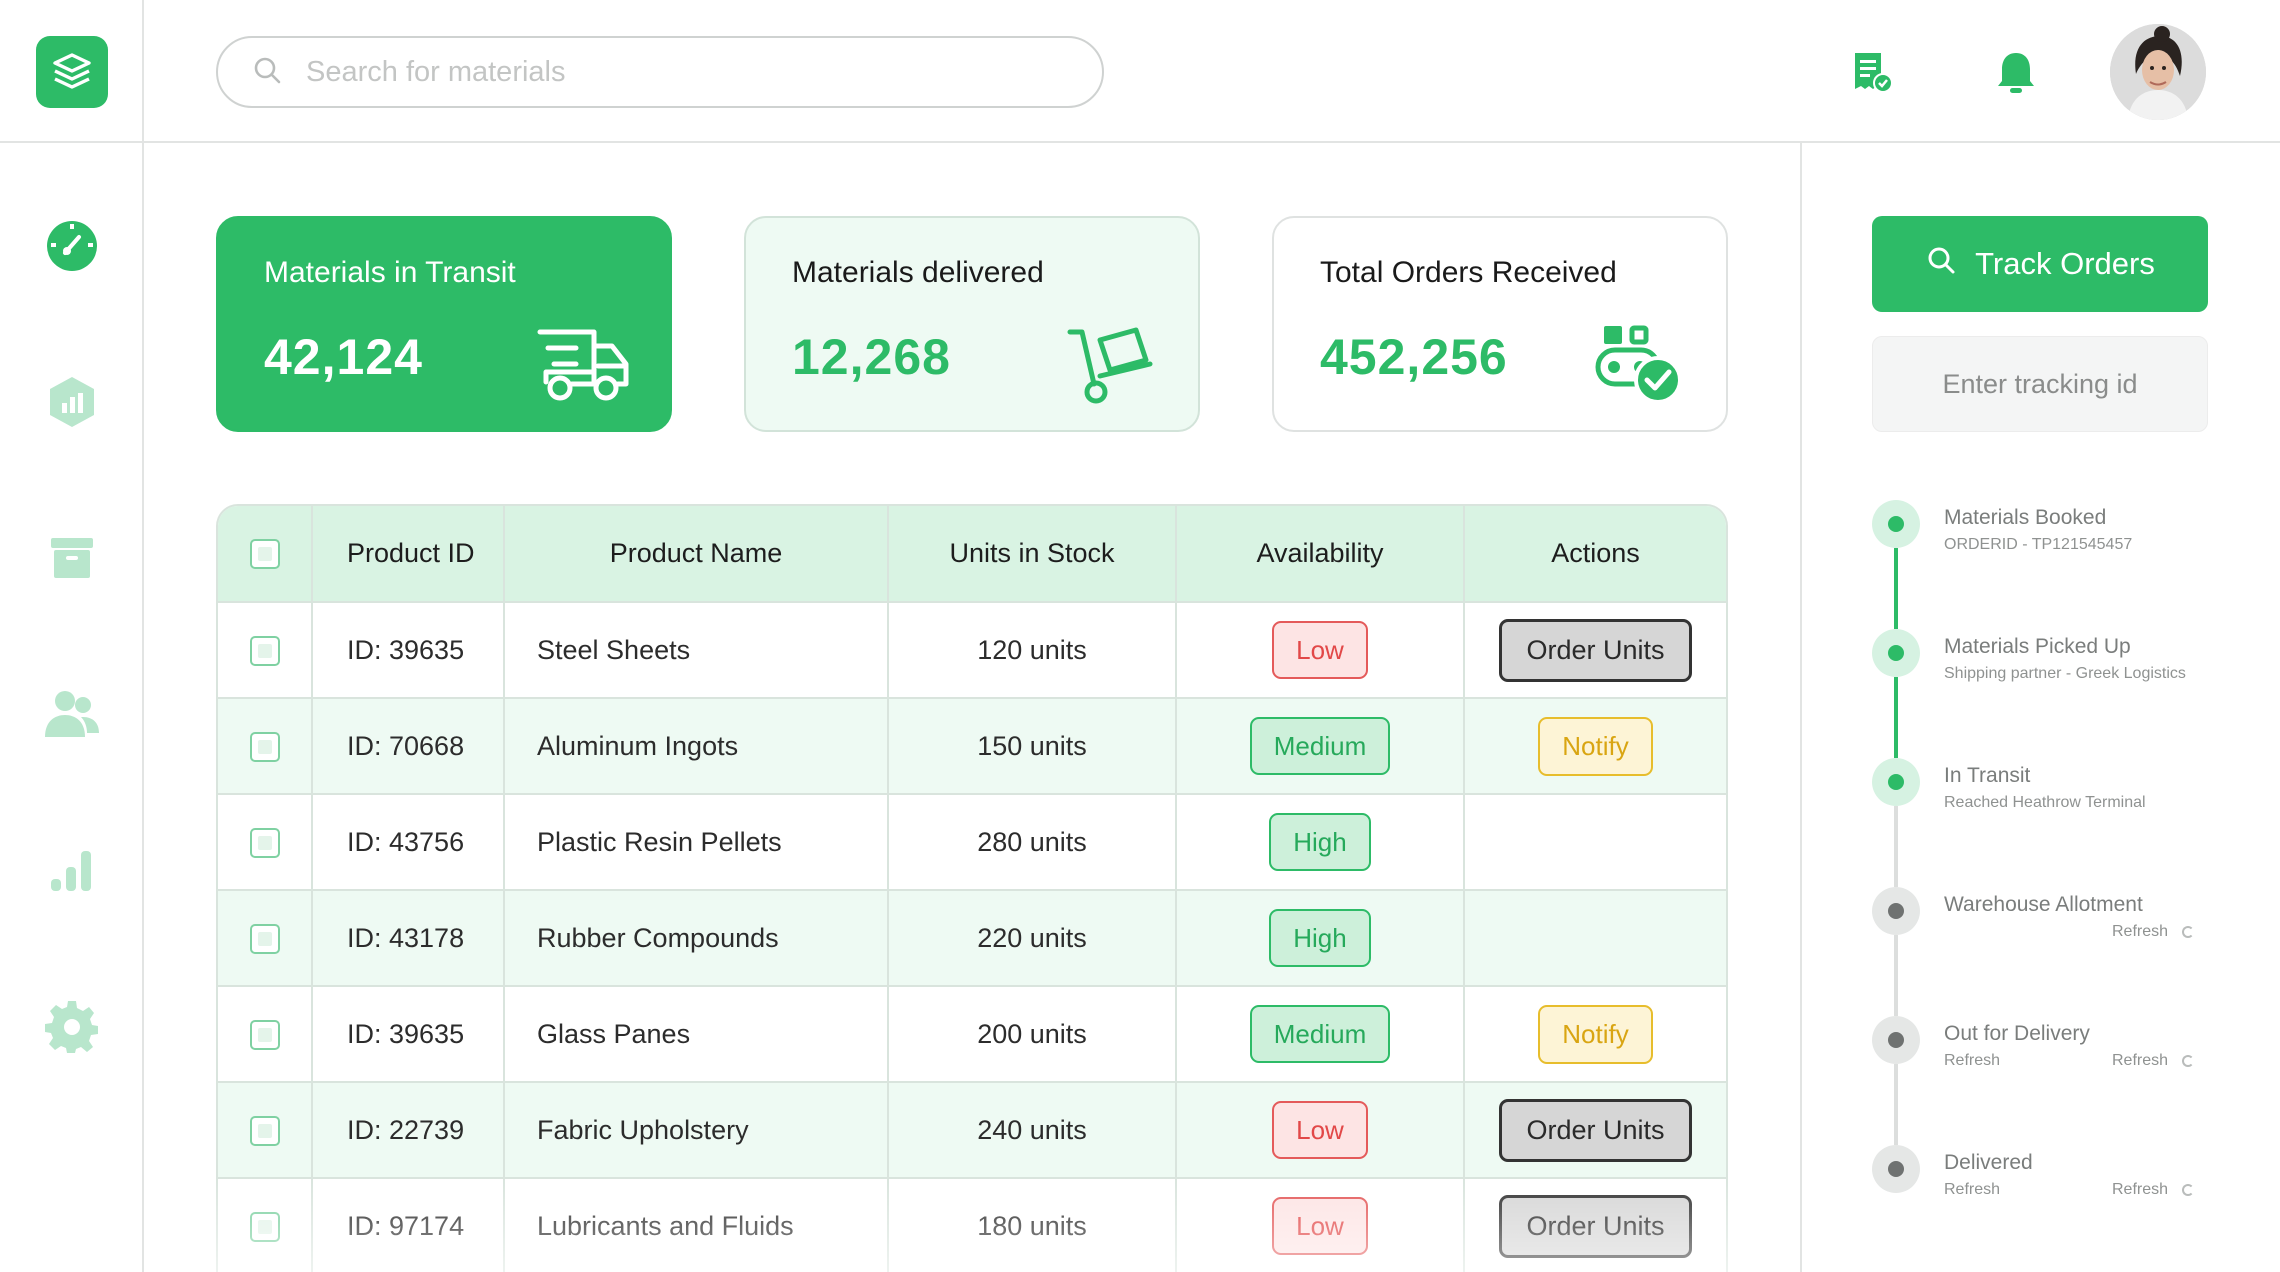  What do you see at coordinates (72, 870) in the screenshot?
I see `bar-chart-icon` at bounding box center [72, 870].